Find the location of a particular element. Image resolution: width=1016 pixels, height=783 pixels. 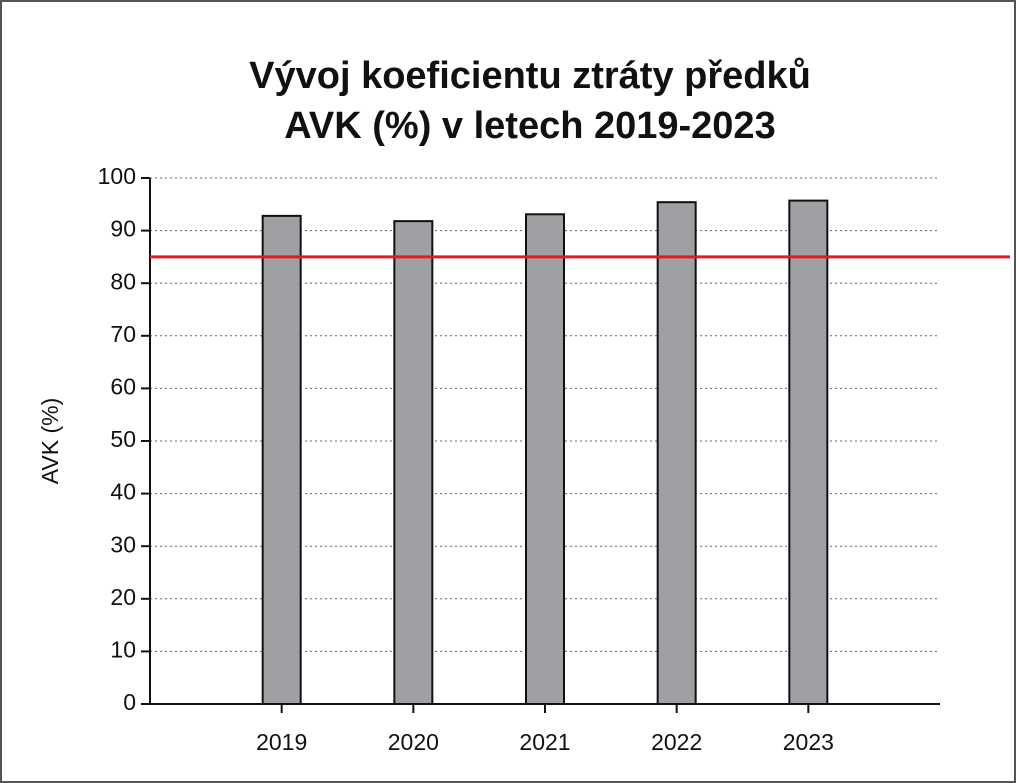

y-tick-label: 70 is located at coordinates (123, 334).